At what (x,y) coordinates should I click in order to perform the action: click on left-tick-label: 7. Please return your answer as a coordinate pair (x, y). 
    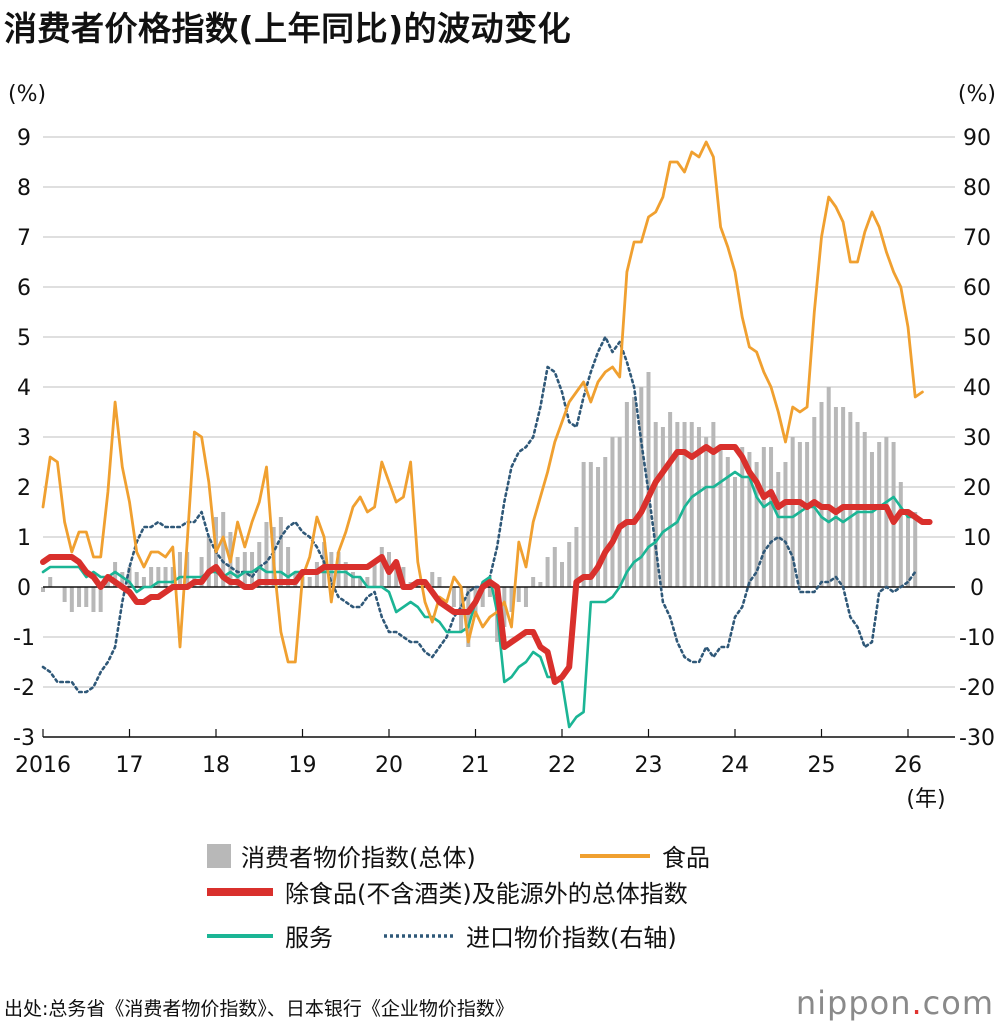
    Looking at the image, I should click on (24, 238).